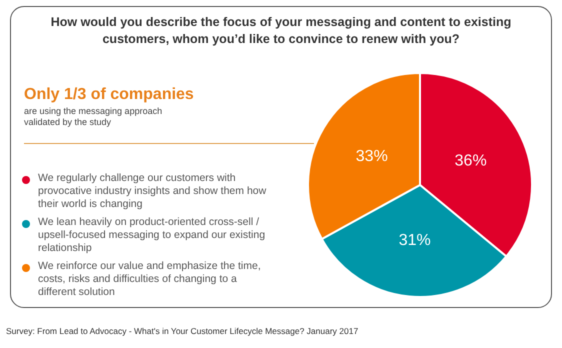  What do you see at coordinates (182, 331) in the screenshot?
I see `text: Survey: From Lead to Advocacy - What's in Your Customer Lifecycle Message? January 2017` at bounding box center [182, 331].